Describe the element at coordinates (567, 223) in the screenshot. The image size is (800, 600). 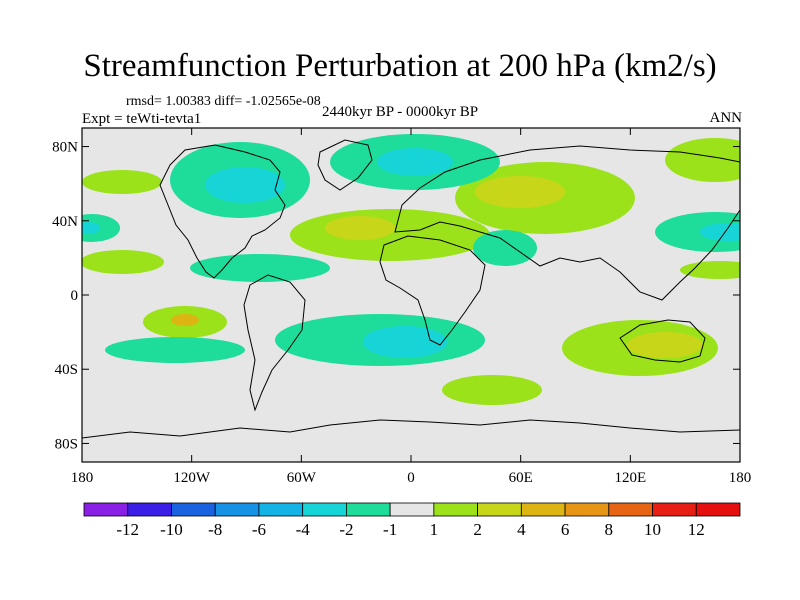
I see `eurasia-coast` at that location.